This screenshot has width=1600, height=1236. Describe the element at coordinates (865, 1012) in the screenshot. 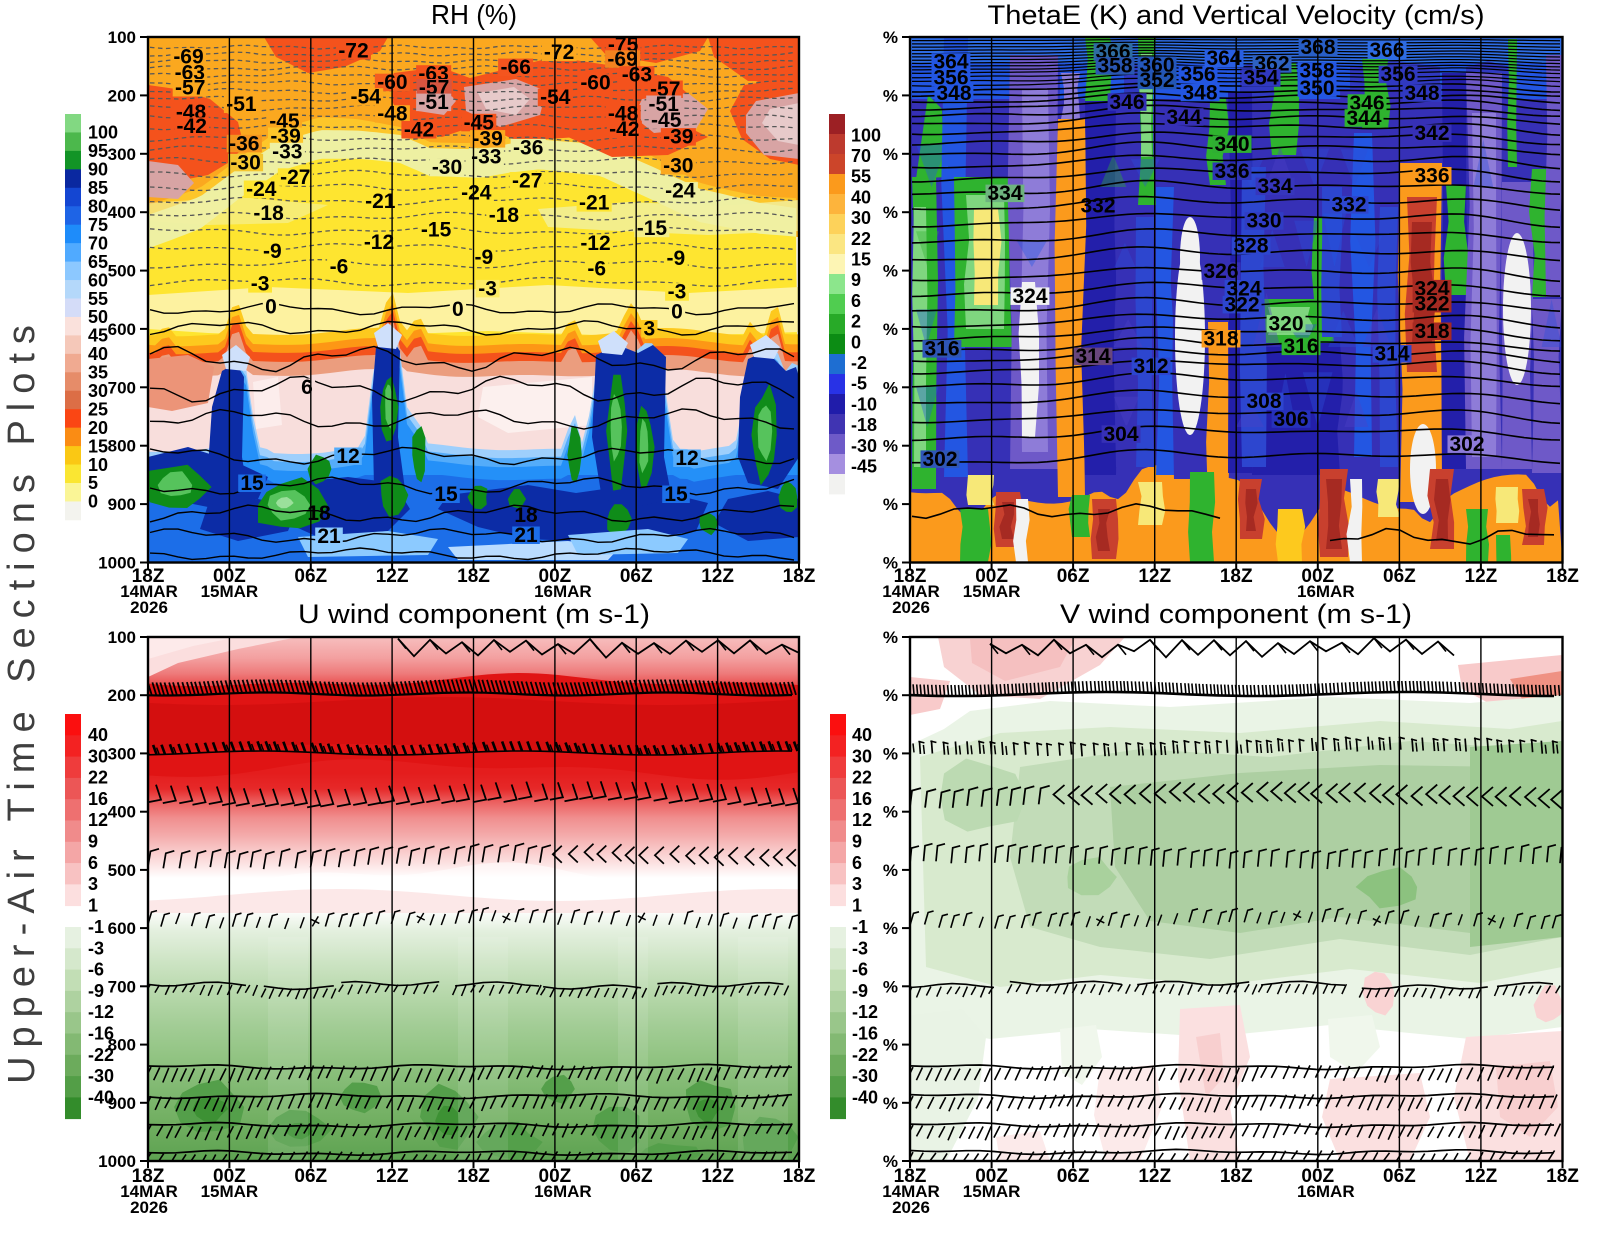

I see `svg-text: -12` at that location.